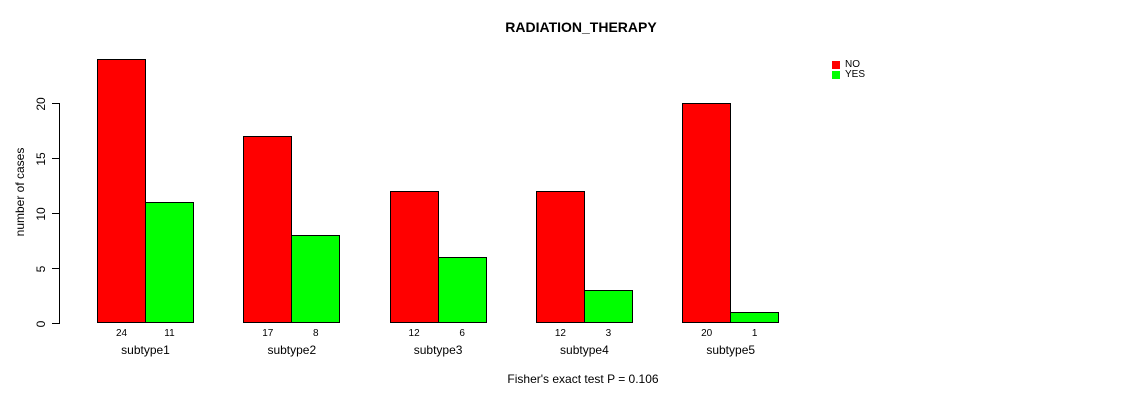 The image size is (1140, 400). Describe the element at coordinates (145, 350) in the screenshot. I see `category-label-subtype1: subtype1` at that location.